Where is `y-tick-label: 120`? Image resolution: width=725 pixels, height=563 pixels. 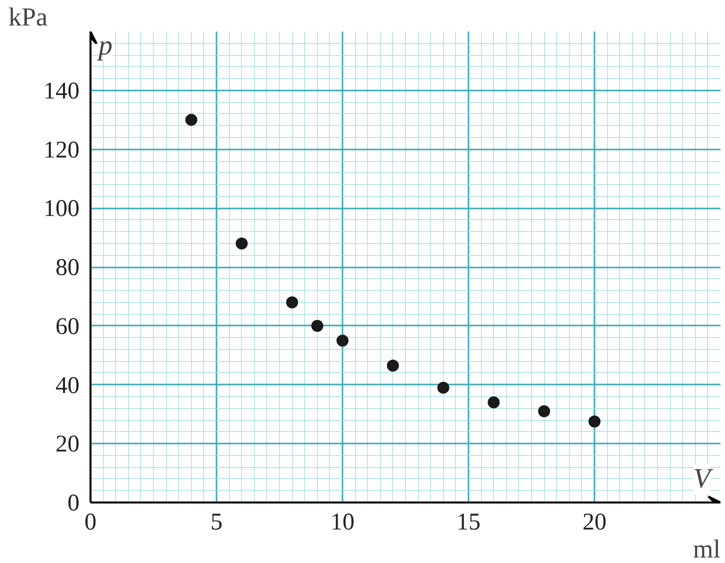 y-tick-label: 120 is located at coordinates (62, 150).